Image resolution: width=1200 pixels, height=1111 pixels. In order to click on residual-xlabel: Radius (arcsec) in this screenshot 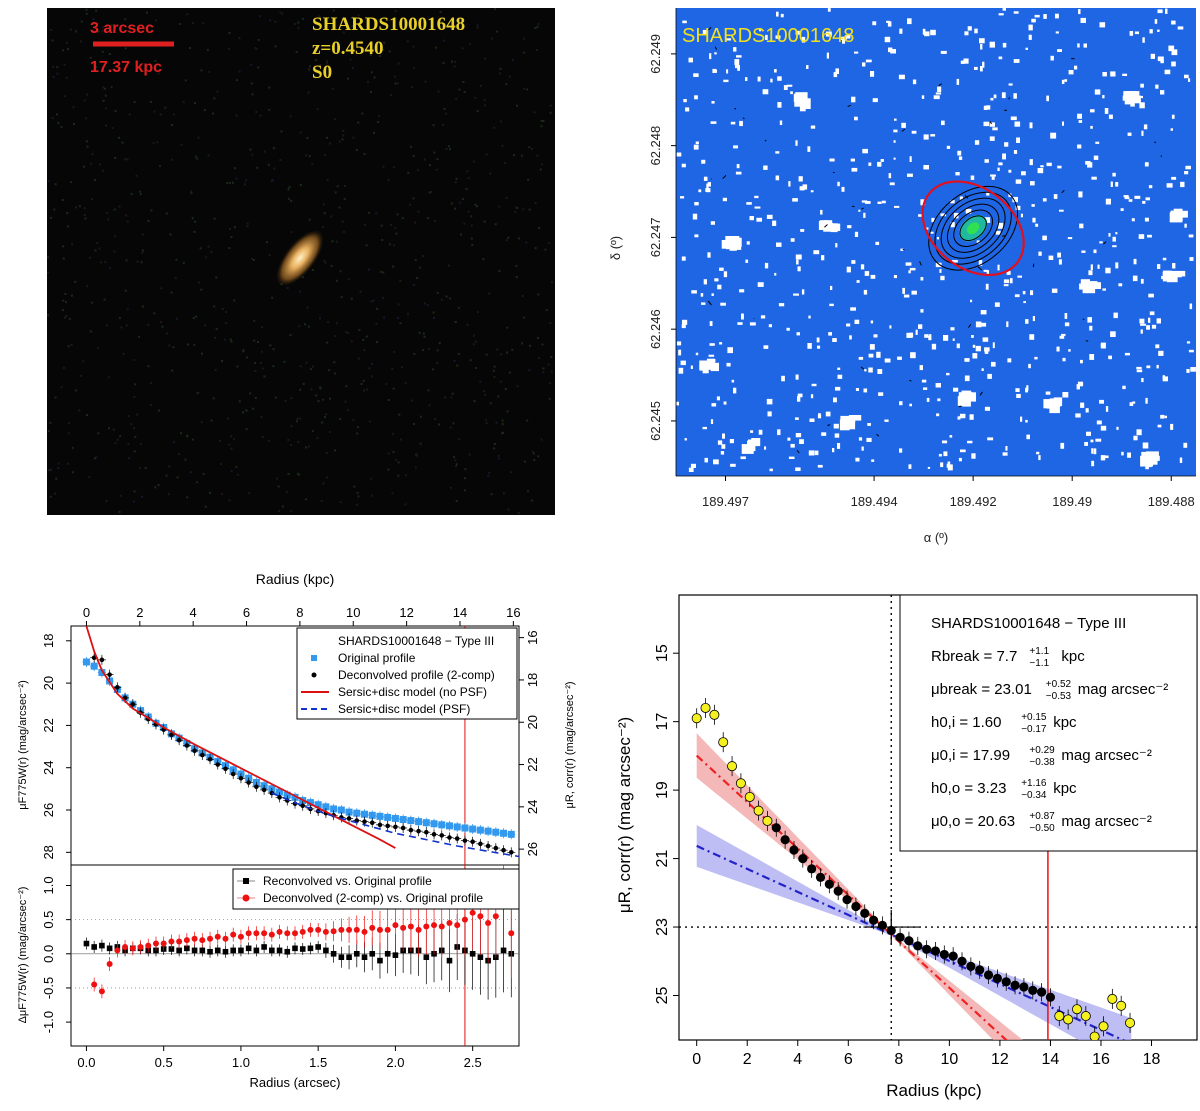, I will do `click(294, 1082)`.